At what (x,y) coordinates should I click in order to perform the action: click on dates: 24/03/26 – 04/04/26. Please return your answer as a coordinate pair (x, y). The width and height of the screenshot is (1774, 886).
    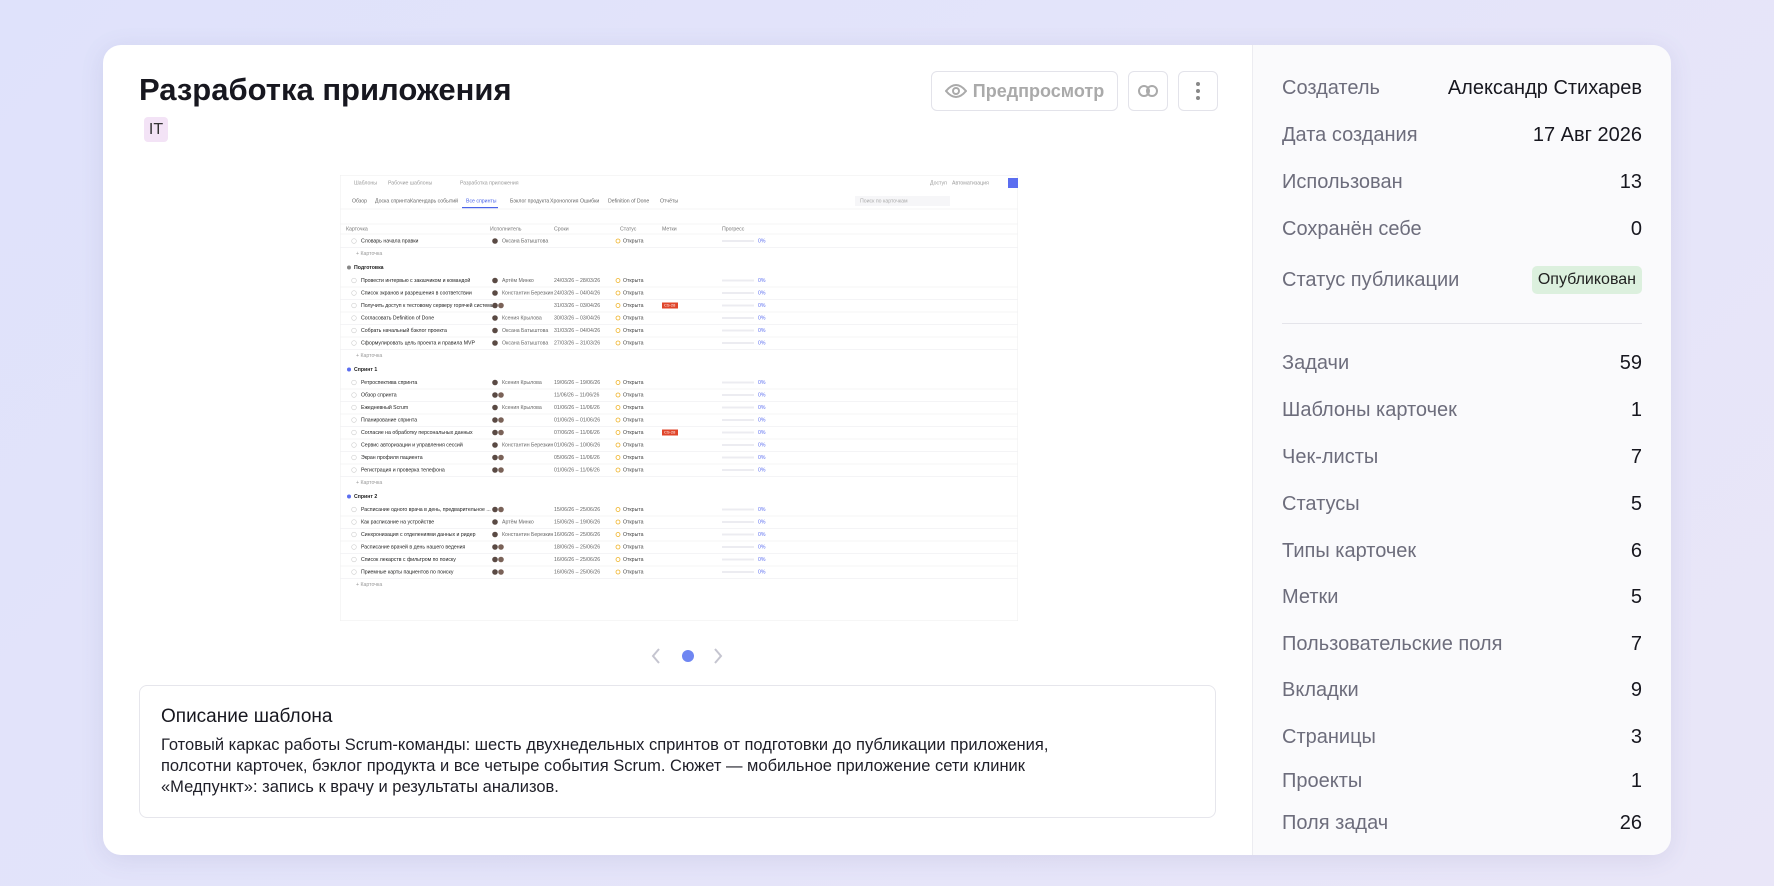
    Looking at the image, I should click on (577, 293).